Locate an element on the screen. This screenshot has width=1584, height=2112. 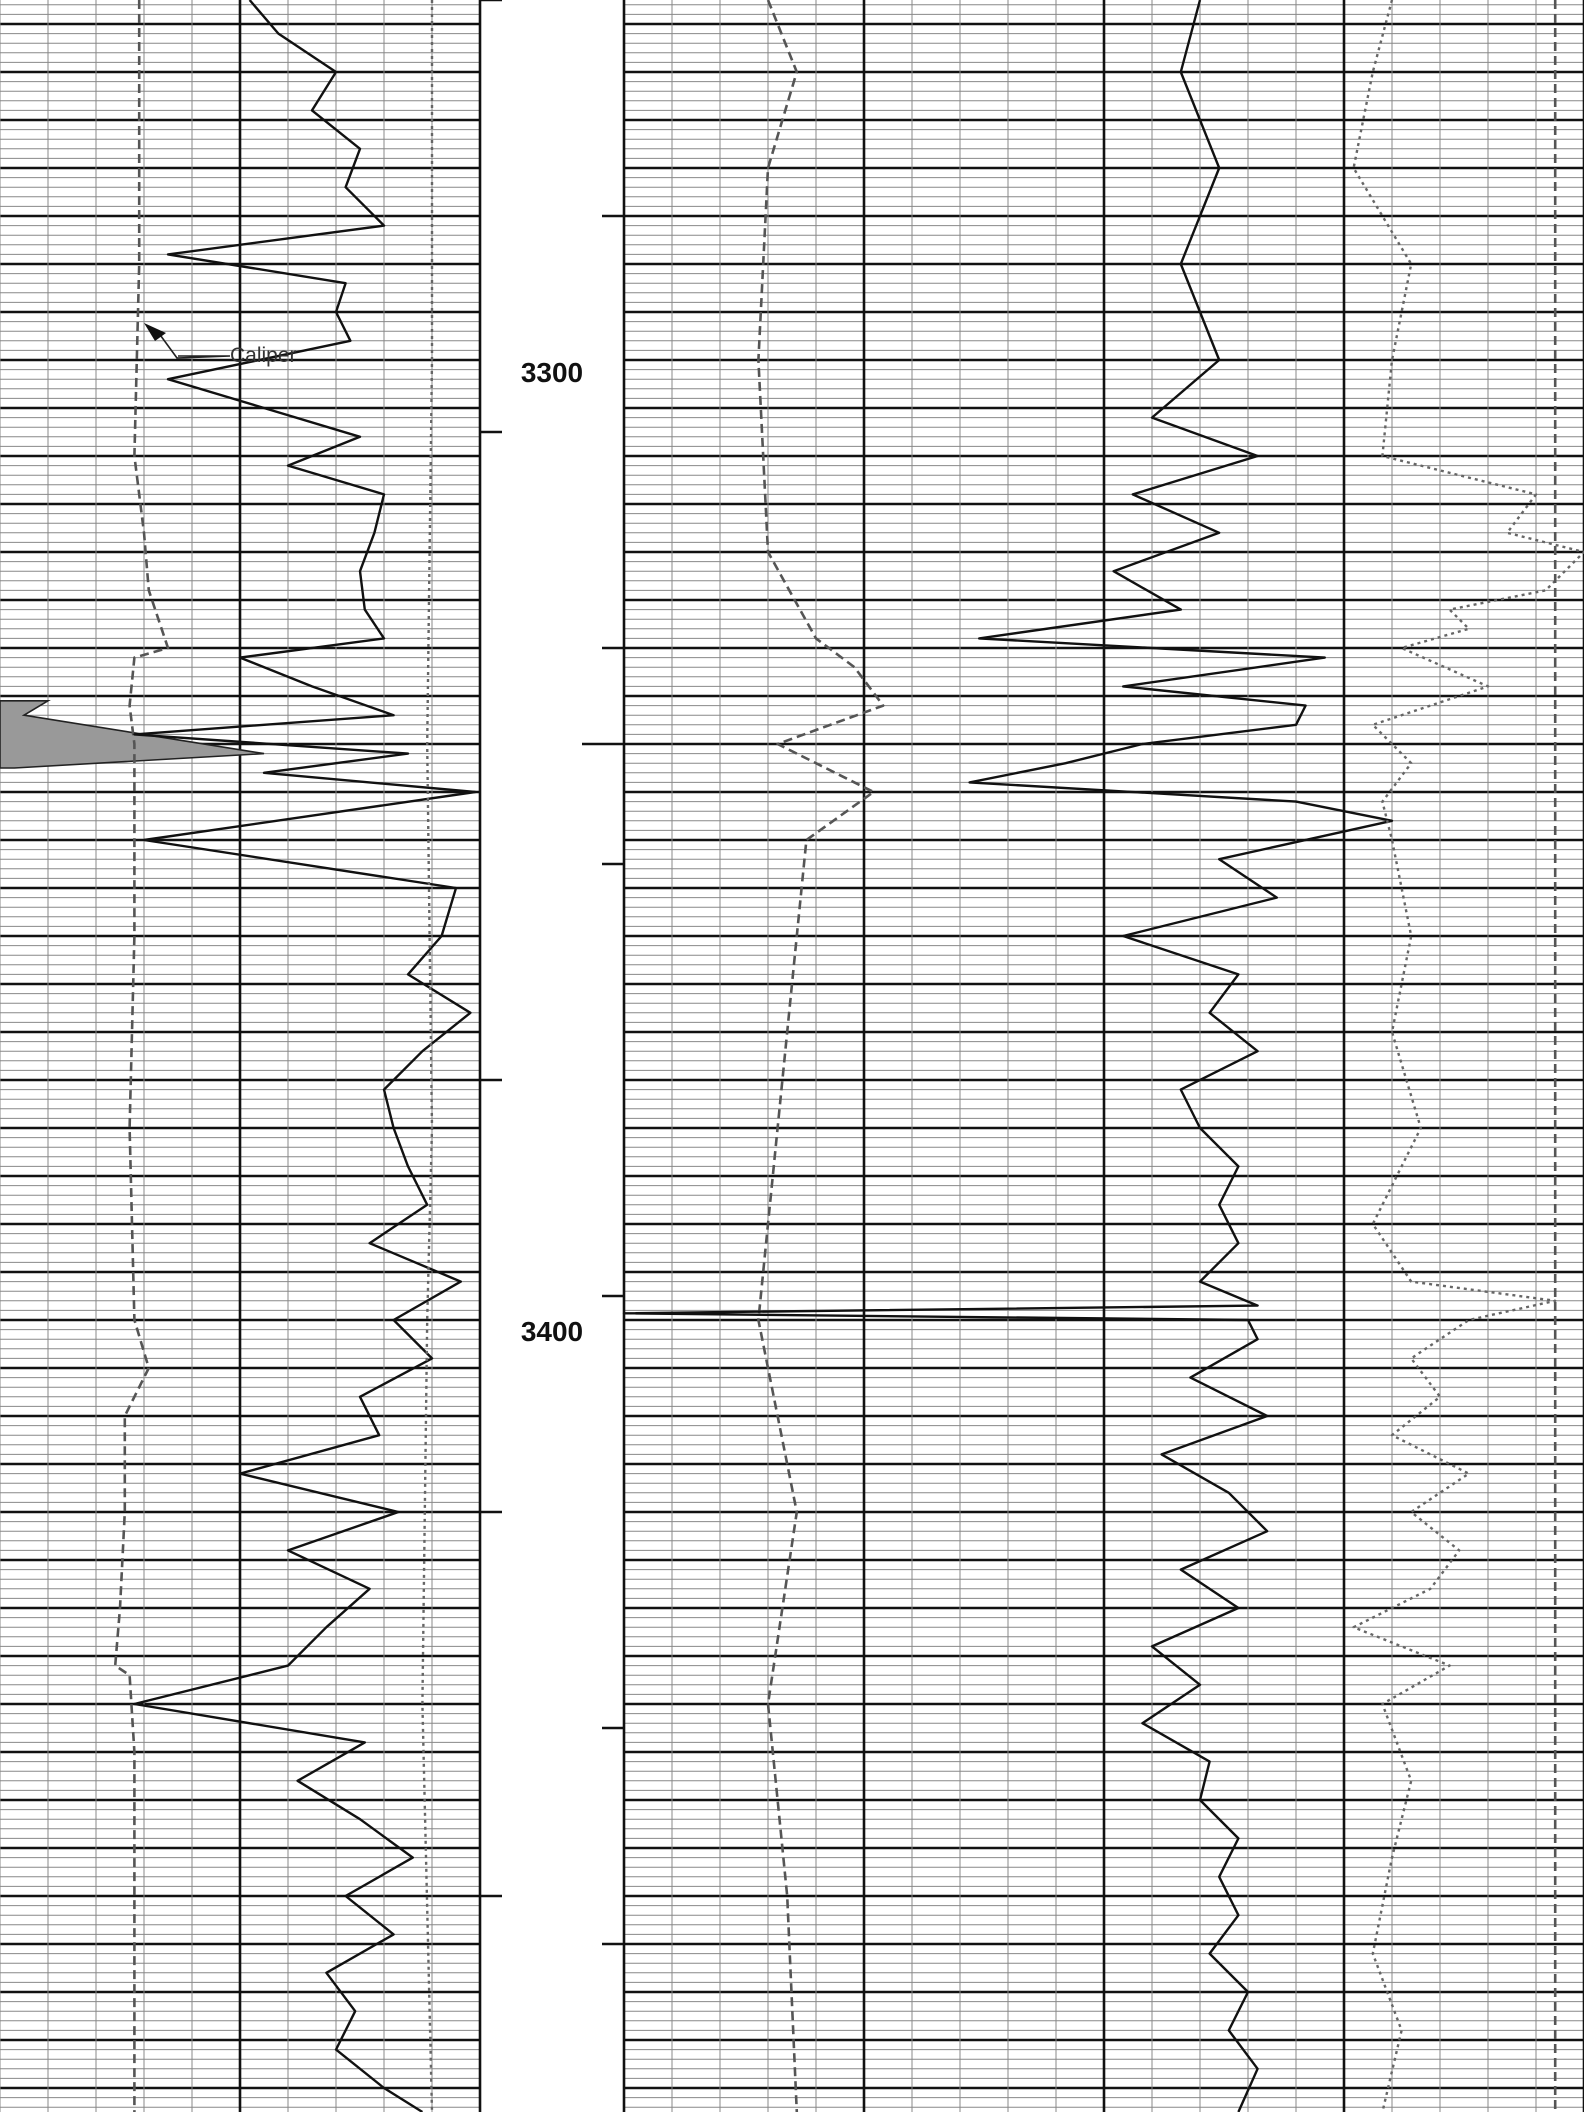
curve-caliper is located at coordinates (141, 1056).